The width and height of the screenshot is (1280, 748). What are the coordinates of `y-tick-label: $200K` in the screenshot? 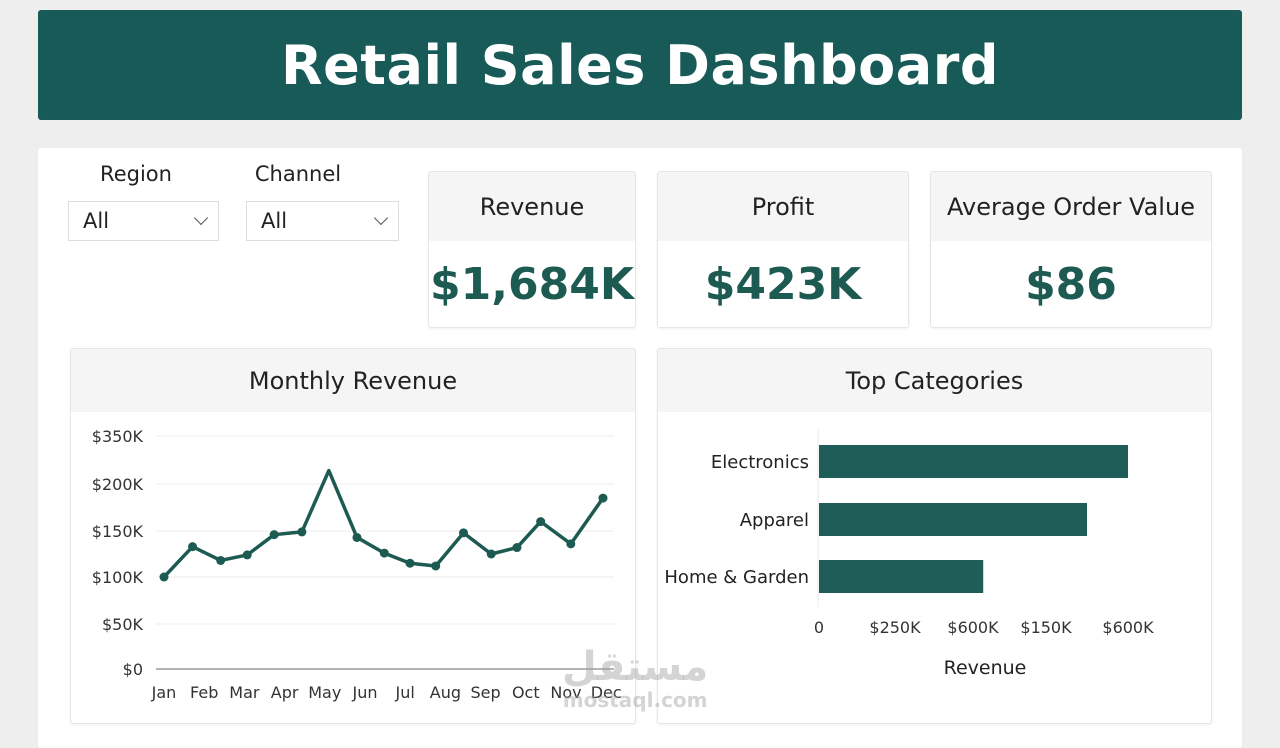 It's located at (118, 484).